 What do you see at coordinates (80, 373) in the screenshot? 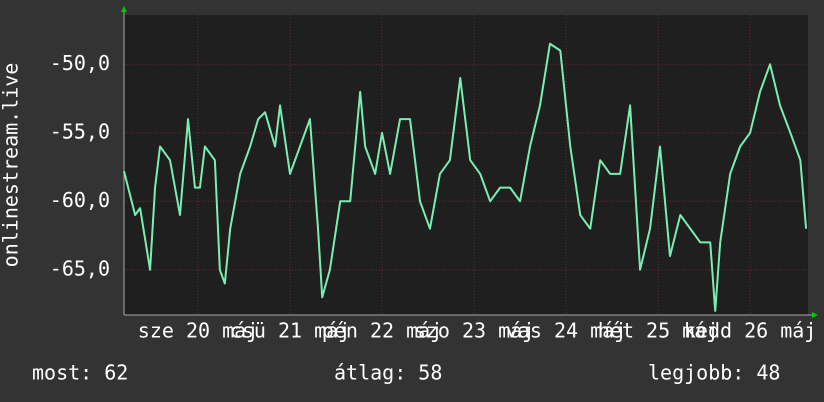
I see `footer-current: most: 62` at bounding box center [80, 373].